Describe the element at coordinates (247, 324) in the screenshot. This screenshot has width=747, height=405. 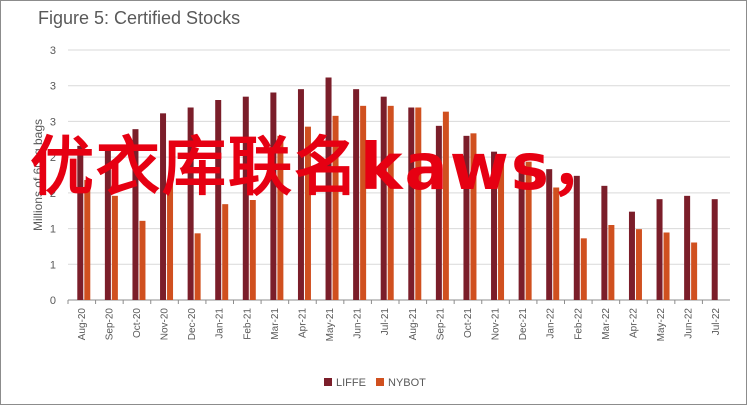
I see `x-tick-label: Feb-21` at that location.